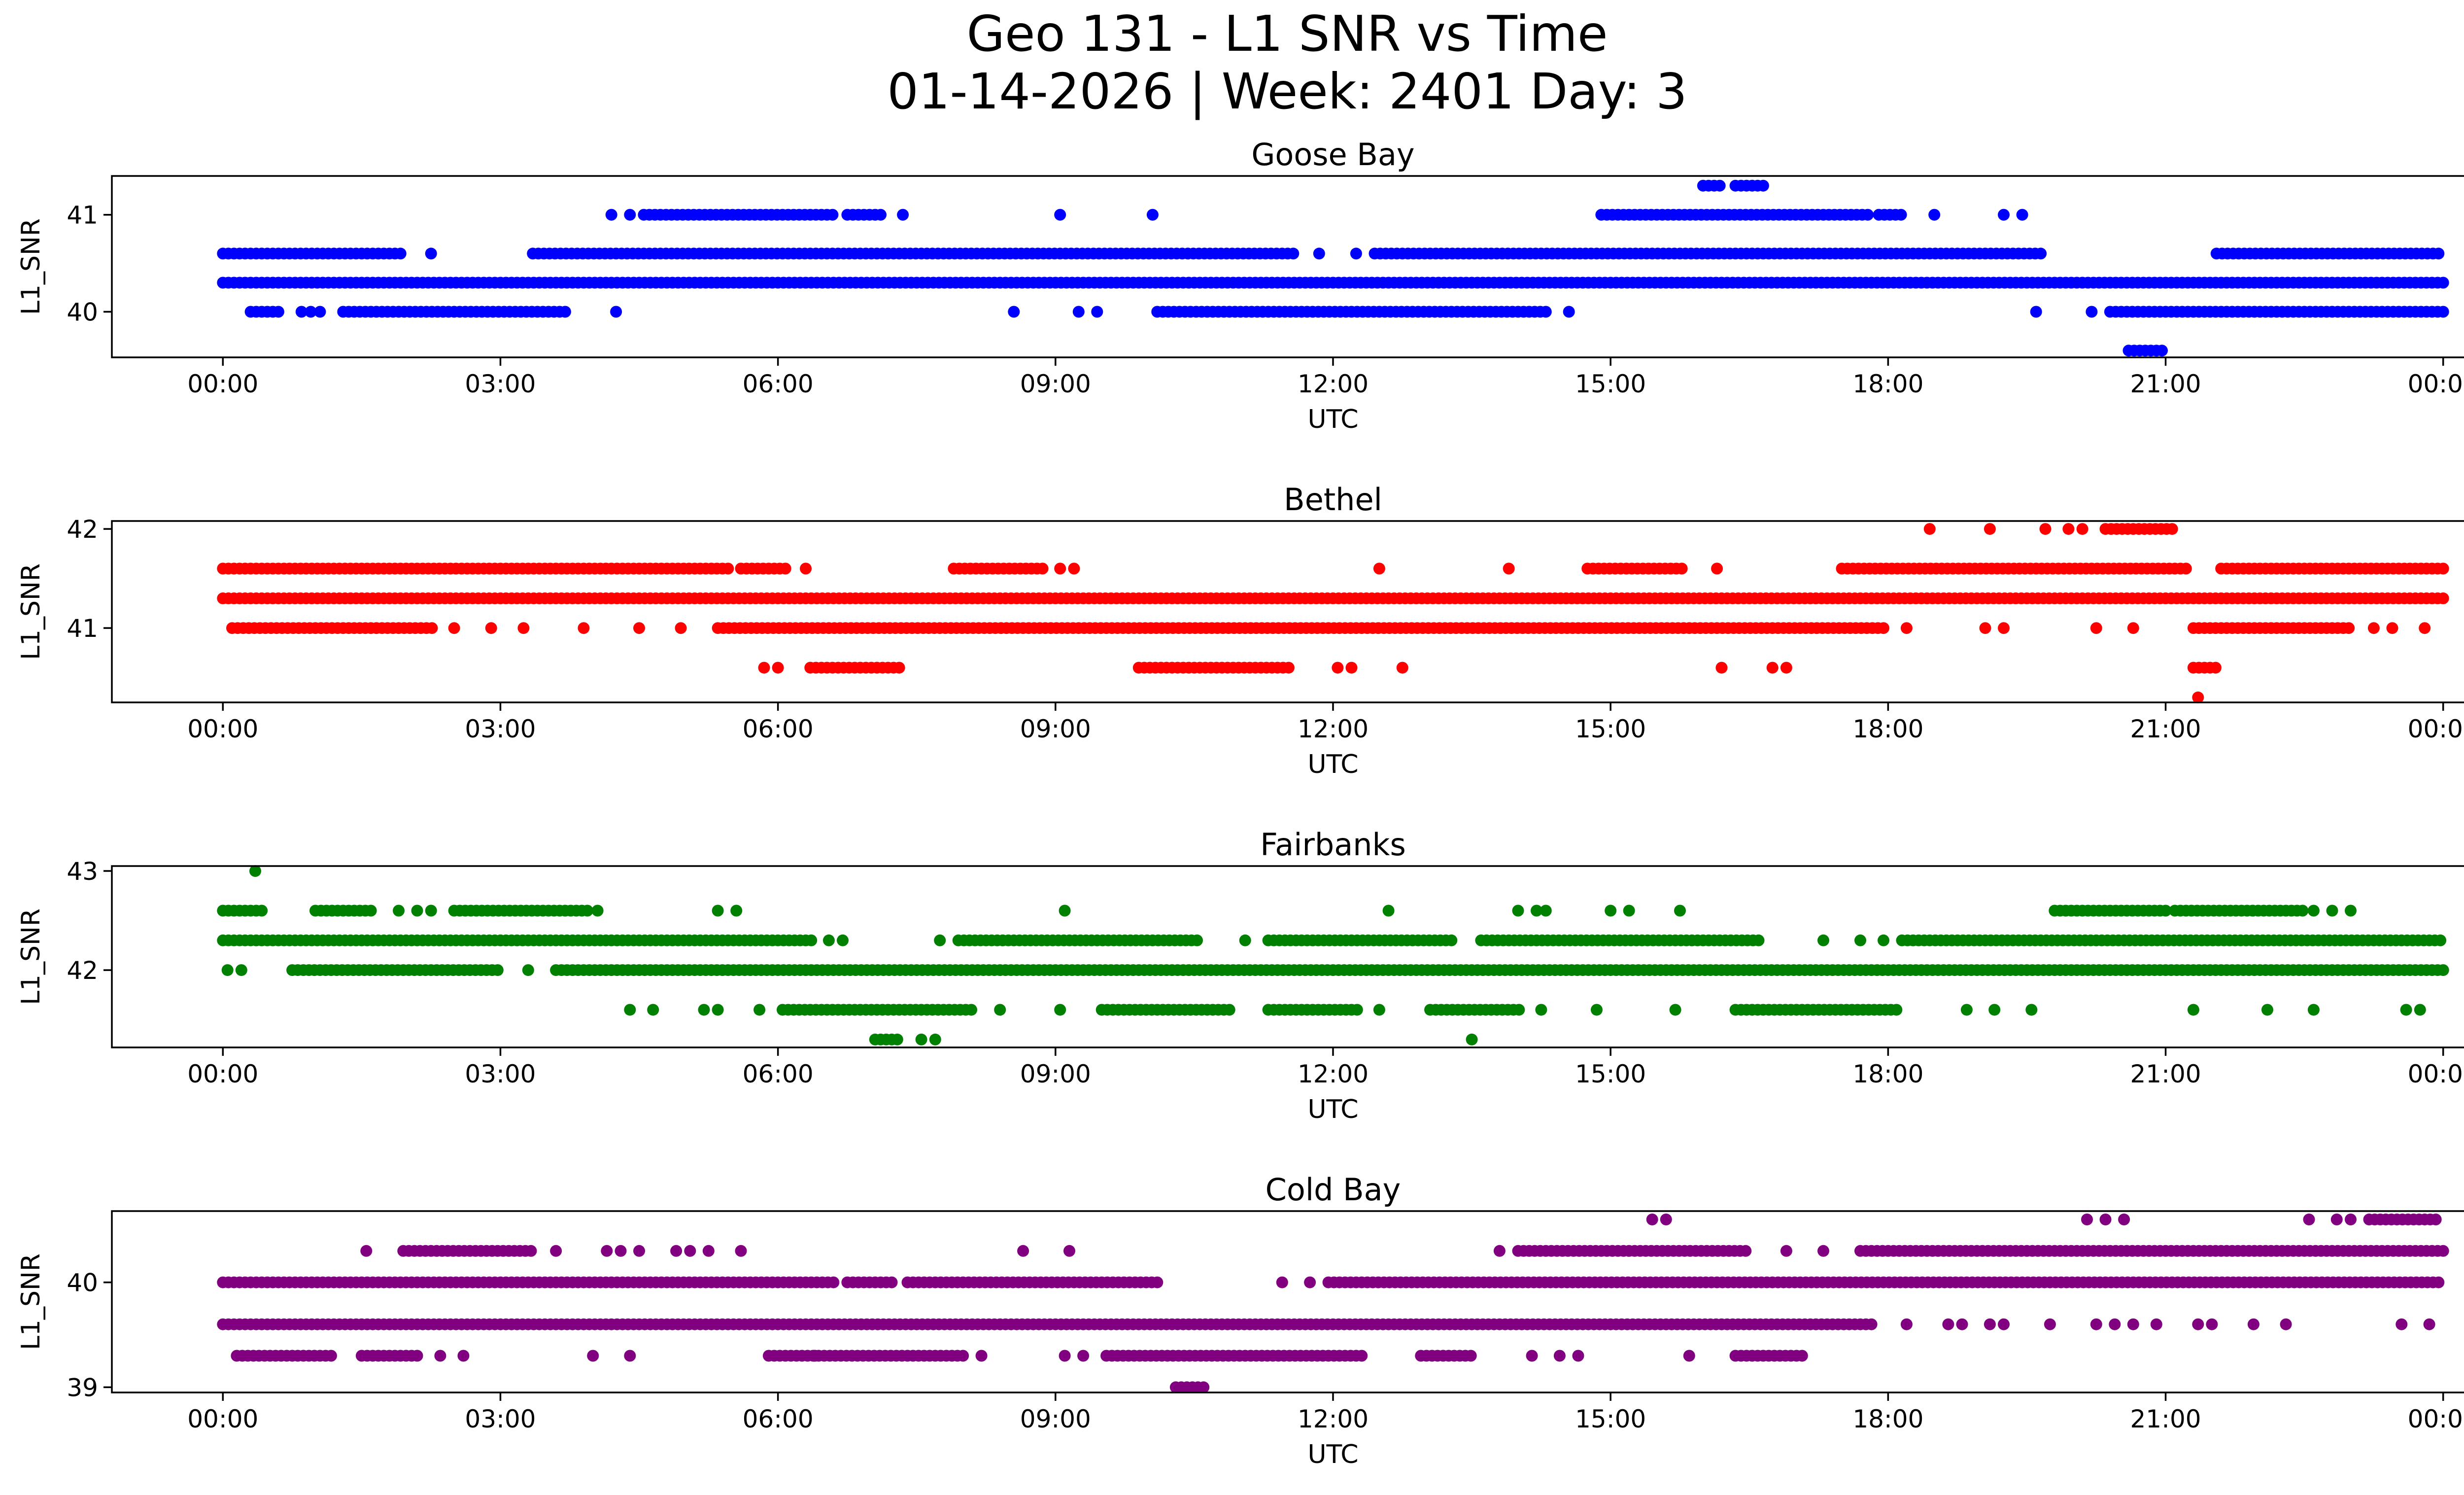  Describe the element at coordinates (1287, 91) in the screenshot. I see `figure-title-line2: 01-14-2026 | Week: 2401 Day: 3` at that location.